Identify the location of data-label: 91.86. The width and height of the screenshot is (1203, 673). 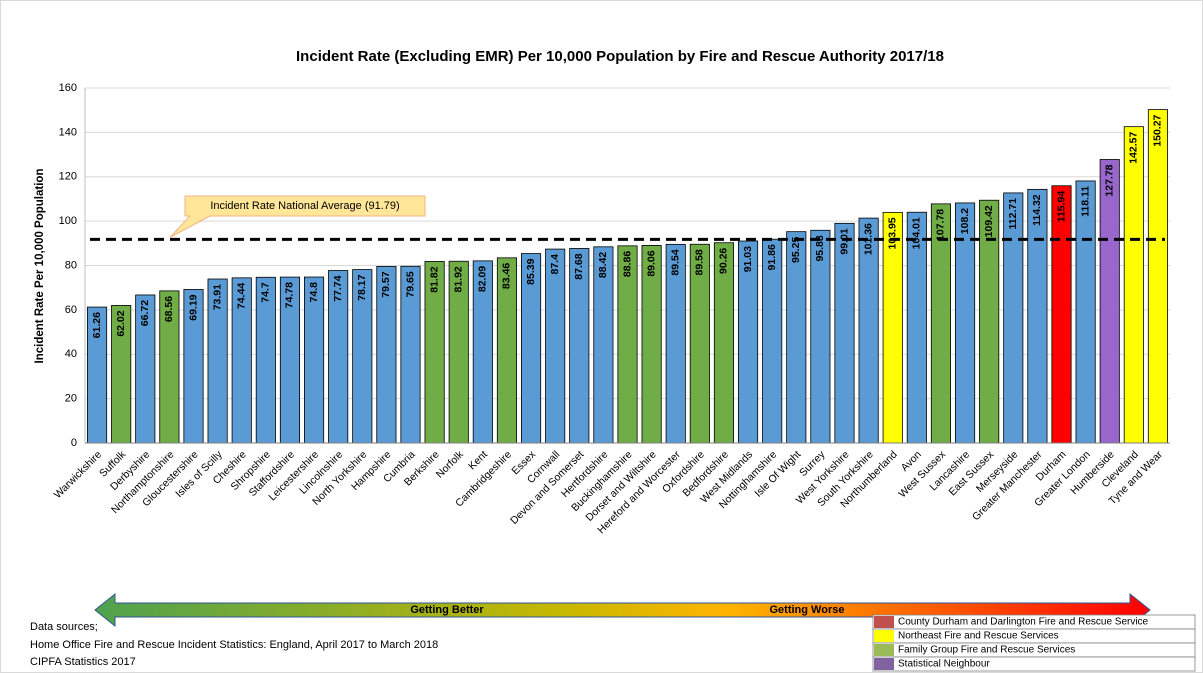
(772, 257).